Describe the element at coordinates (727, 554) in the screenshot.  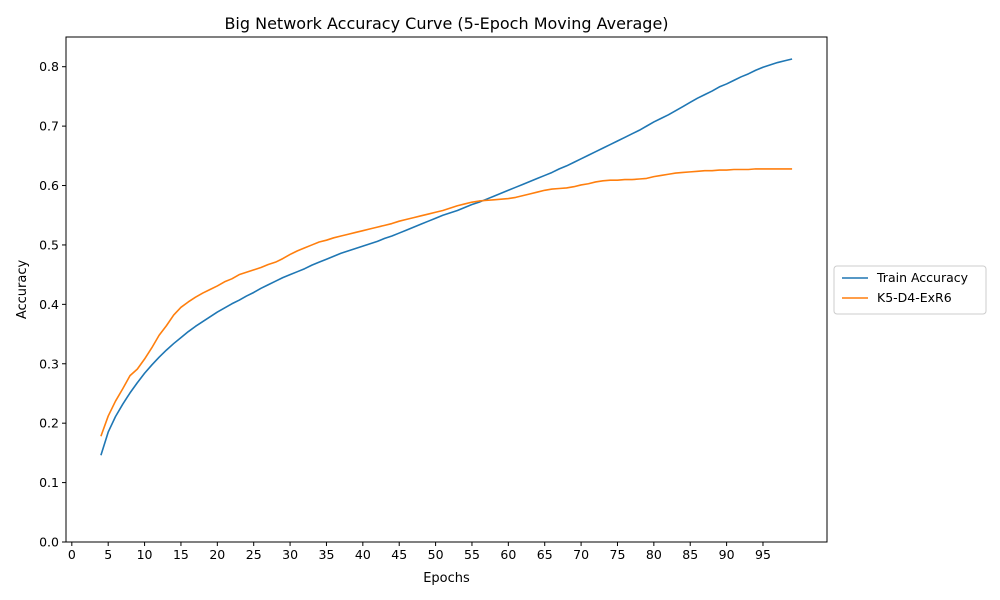
I see `x-tick-label: 90` at that location.